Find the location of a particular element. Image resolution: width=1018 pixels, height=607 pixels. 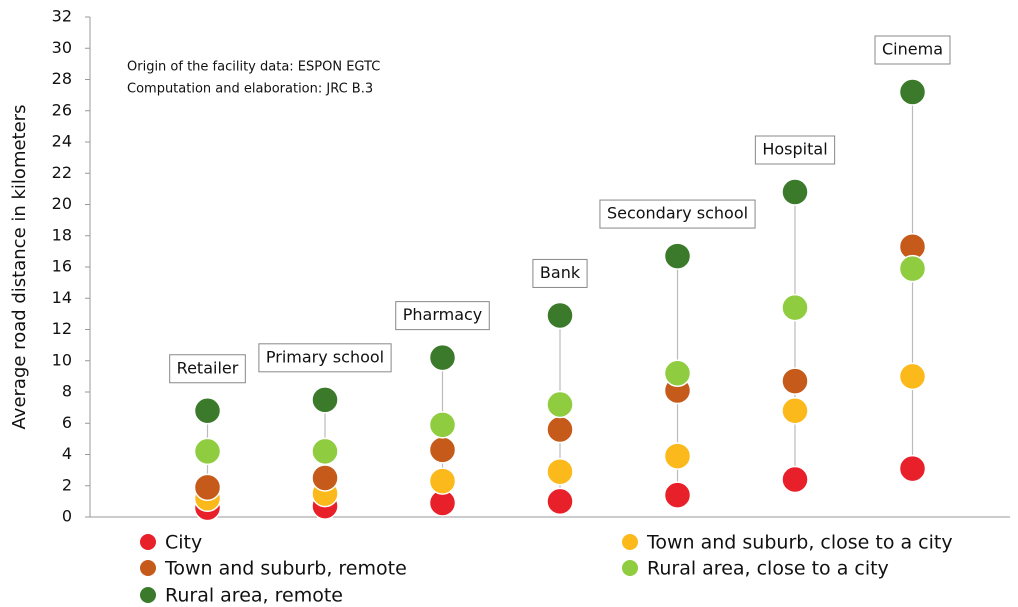

legend-label: Rural area, close to a city is located at coordinates (768, 569).